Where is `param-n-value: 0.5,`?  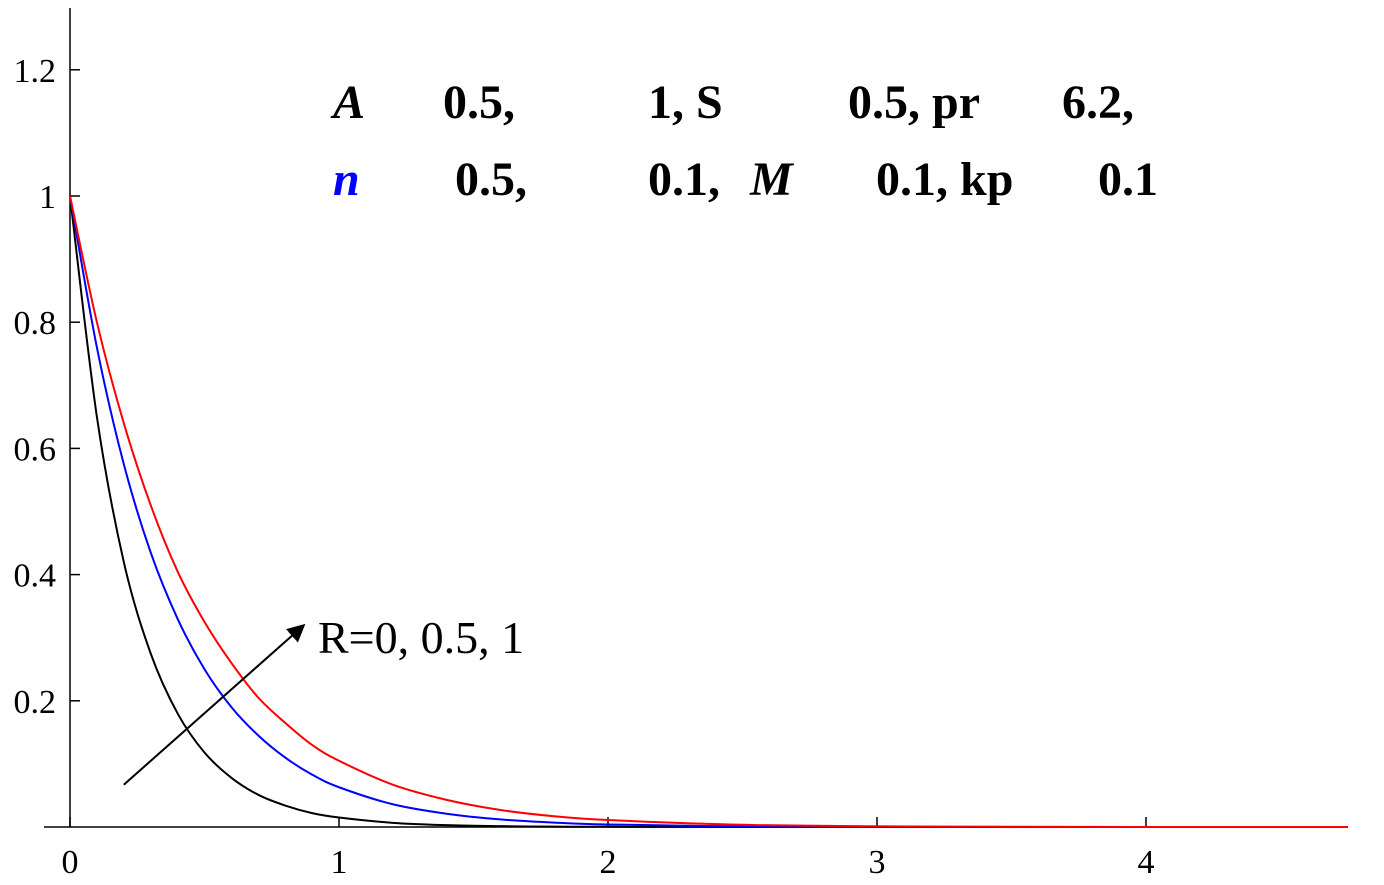
param-n-value: 0.5, is located at coordinates (491, 179).